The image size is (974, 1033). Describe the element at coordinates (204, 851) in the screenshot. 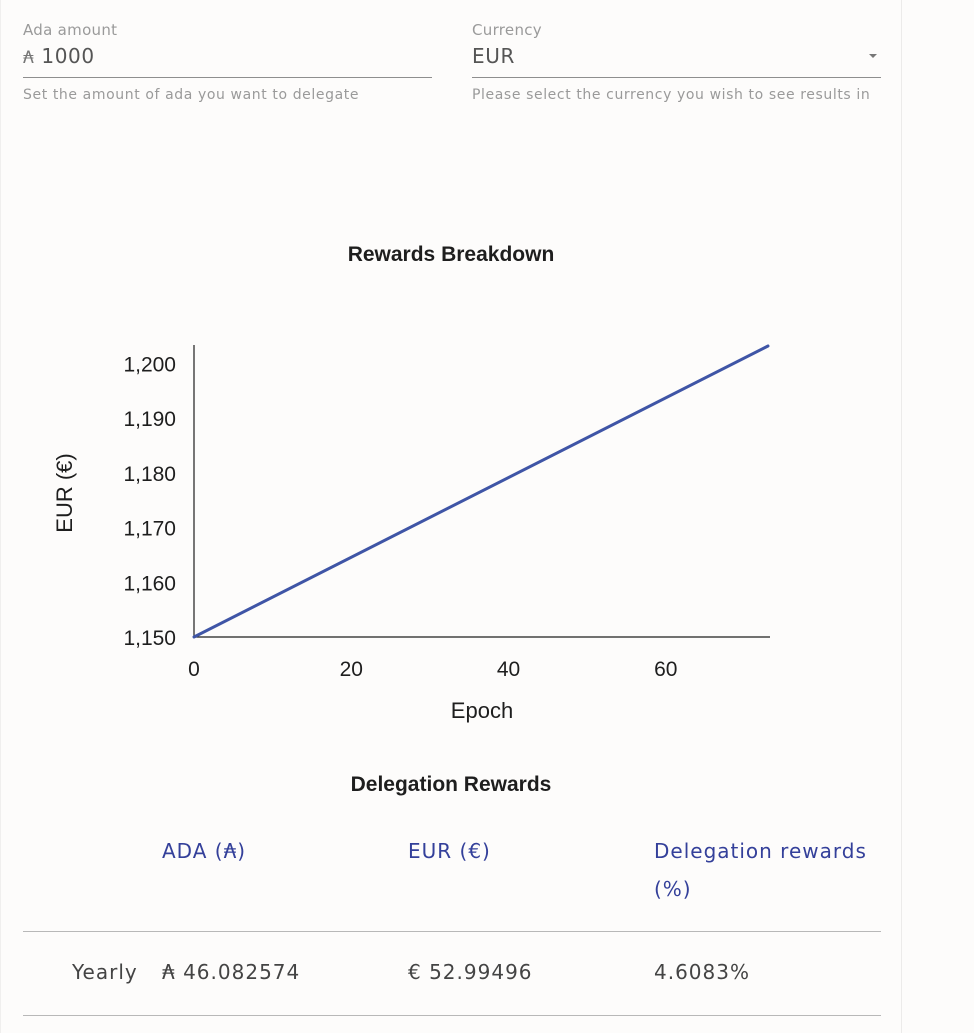

I see `header-ada: ADA (₳)` at that location.